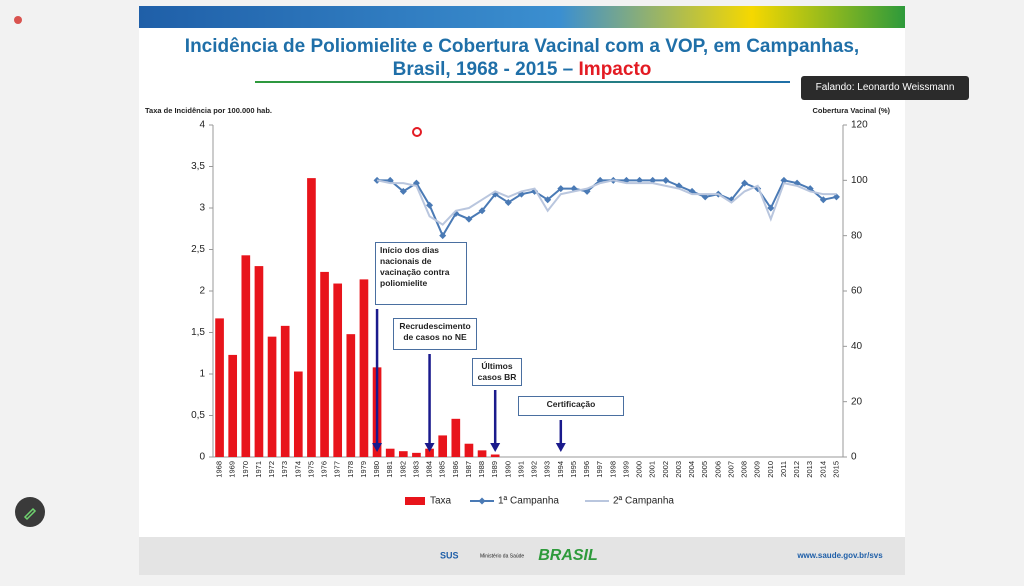 This screenshot has height=586, width=1024. What do you see at coordinates (520, 469) in the screenshot?
I see `x-tick-label: 1991` at bounding box center [520, 469].